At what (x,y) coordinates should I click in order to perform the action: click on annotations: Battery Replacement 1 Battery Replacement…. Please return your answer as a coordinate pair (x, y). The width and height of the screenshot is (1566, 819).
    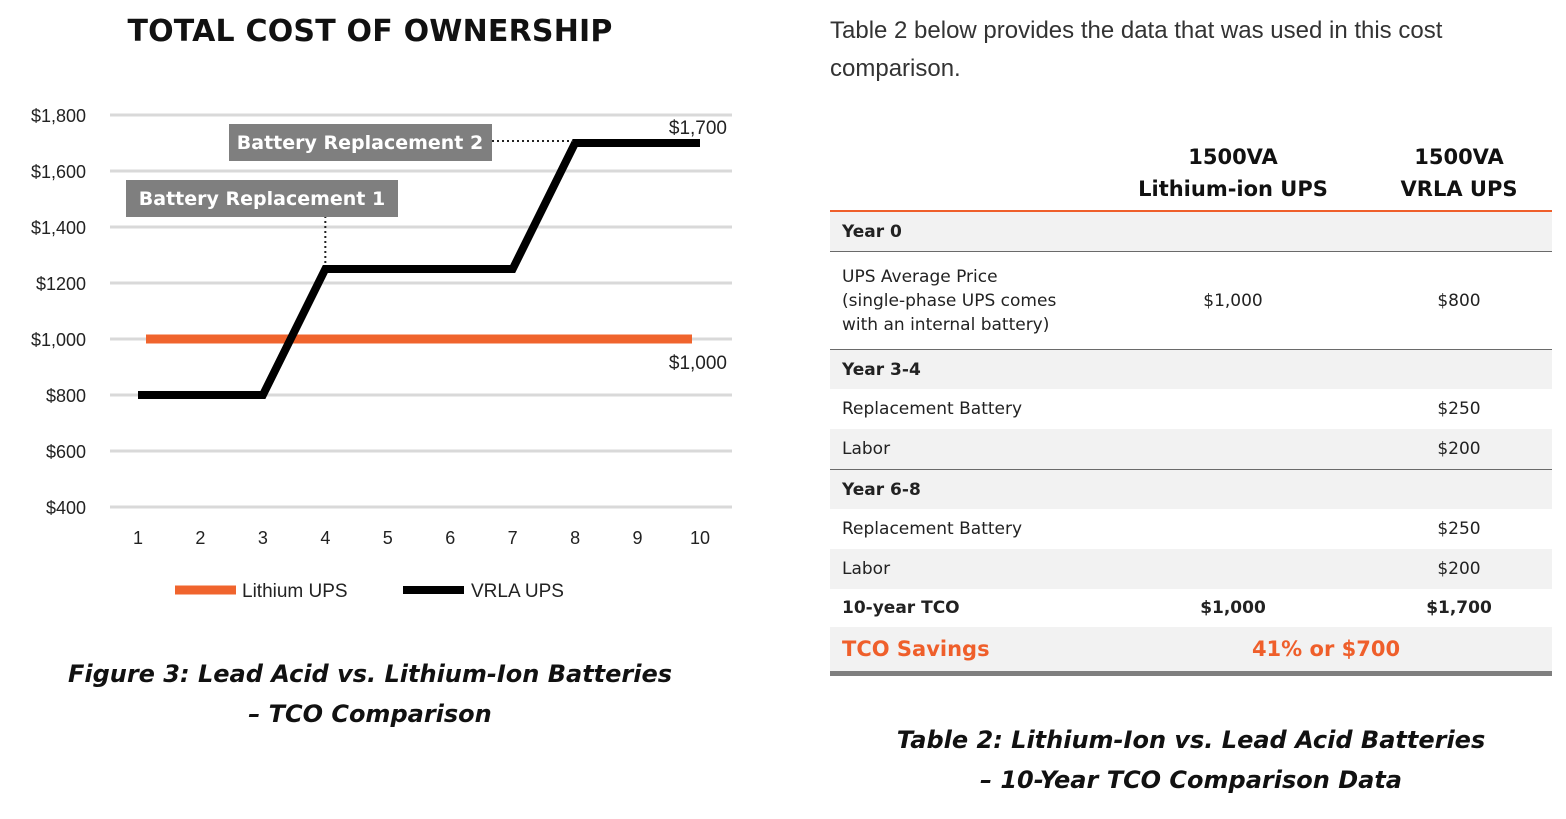
    Looking at the image, I should click on (350, 194).